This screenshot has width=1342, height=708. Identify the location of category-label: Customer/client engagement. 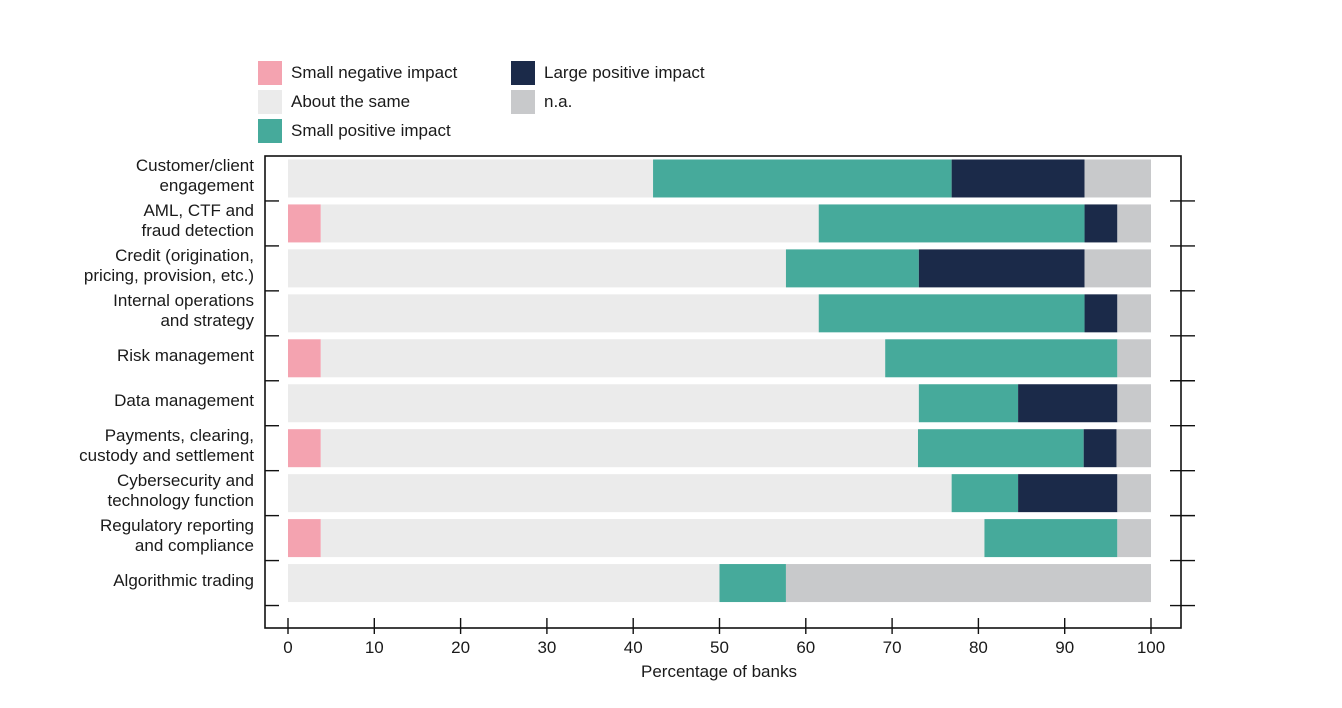
(194, 176).